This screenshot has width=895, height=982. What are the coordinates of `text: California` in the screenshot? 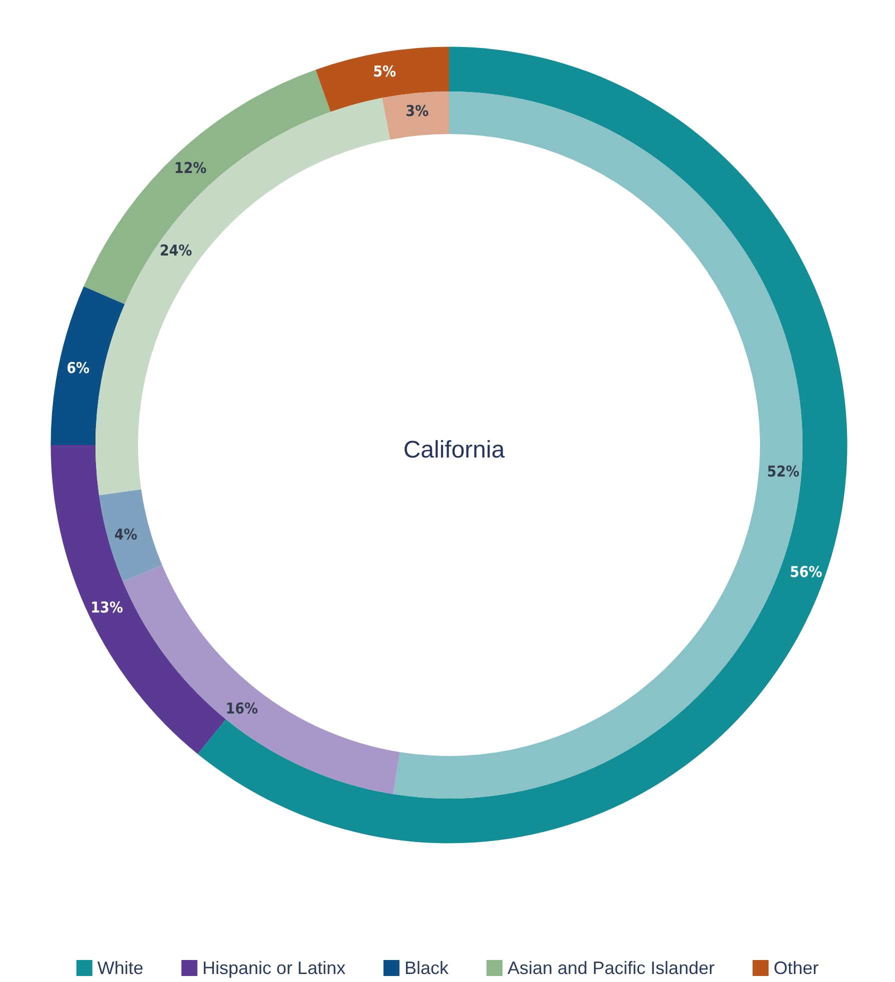 It's located at (454, 450).